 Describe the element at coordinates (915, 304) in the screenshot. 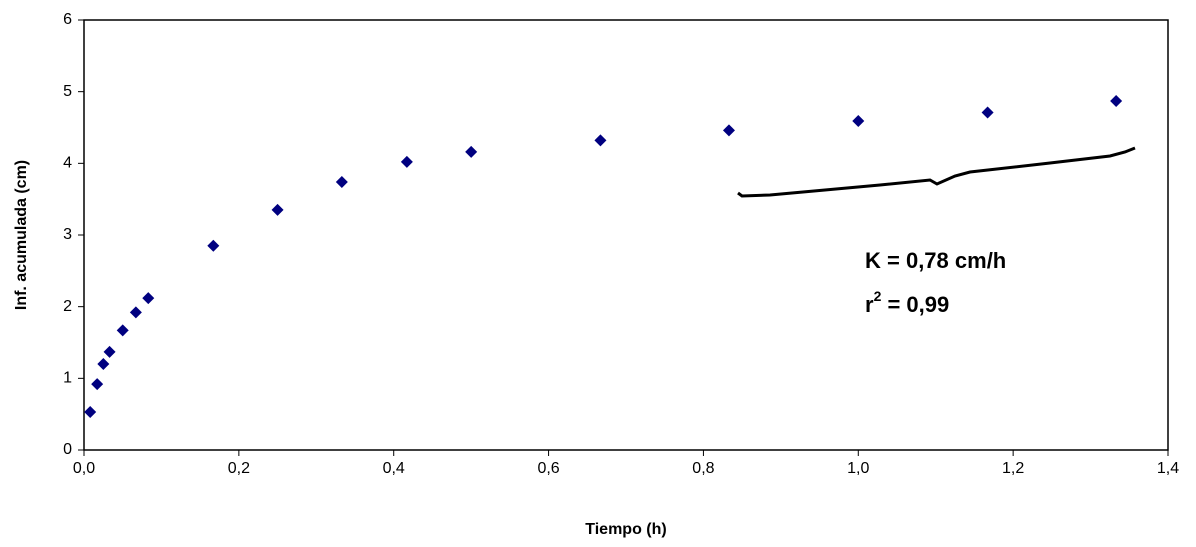

I see `annotation-r2-rest: = 0,99` at that location.